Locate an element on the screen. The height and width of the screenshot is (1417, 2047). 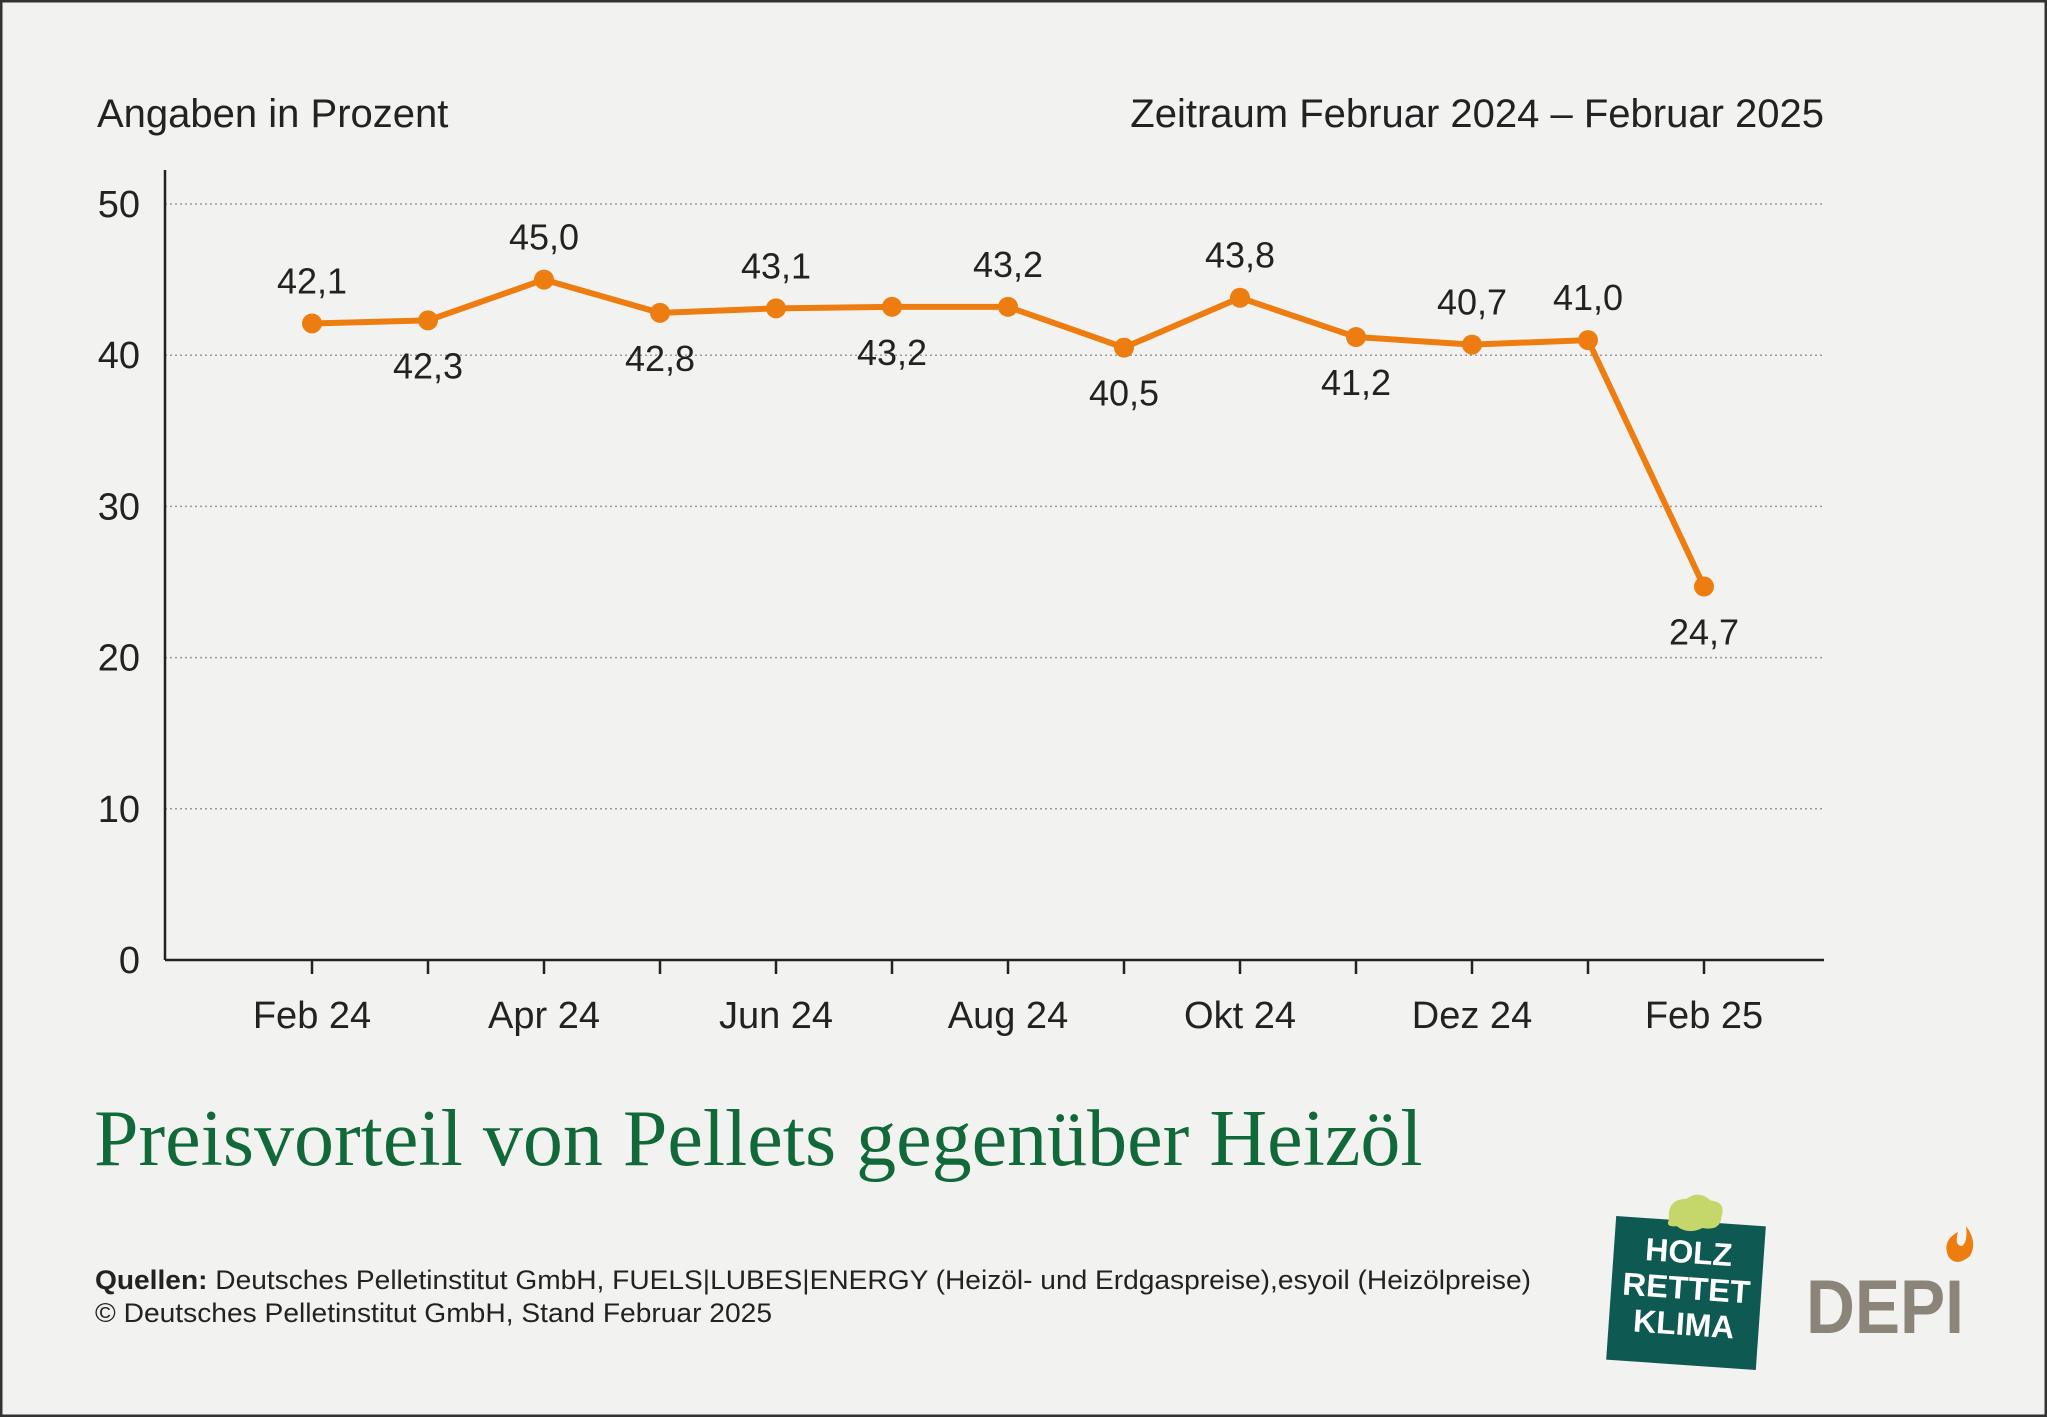
y-tick-label: 10 is located at coordinates (119, 810).